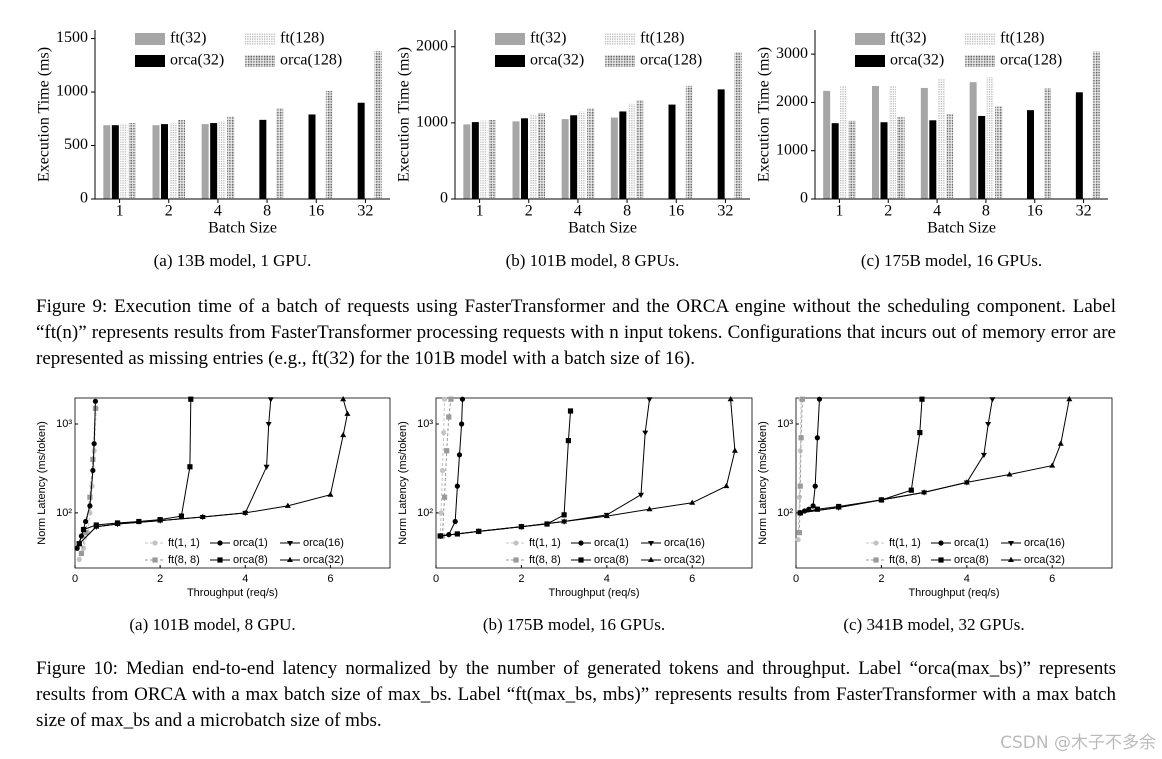  Describe the element at coordinates (602, 115) in the screenshot. I see `axis` at that location.